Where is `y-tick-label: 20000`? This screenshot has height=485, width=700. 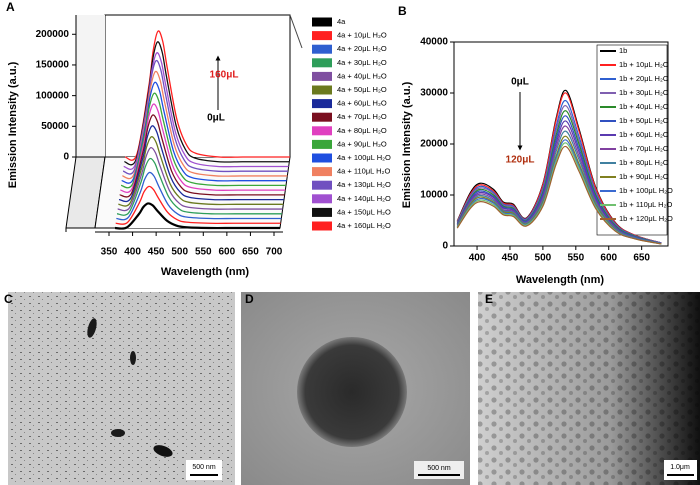 y-tick-label: 20000 is located at coordinates (434, 144).